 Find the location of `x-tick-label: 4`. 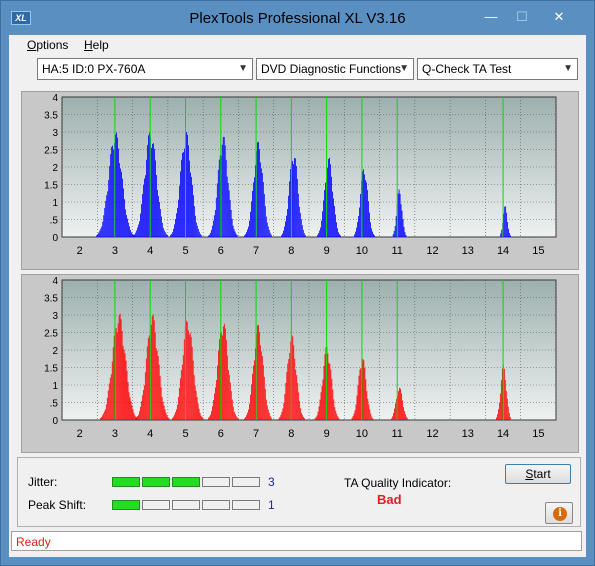

x-tick-label: 4 is located at coordinates (150, 434).